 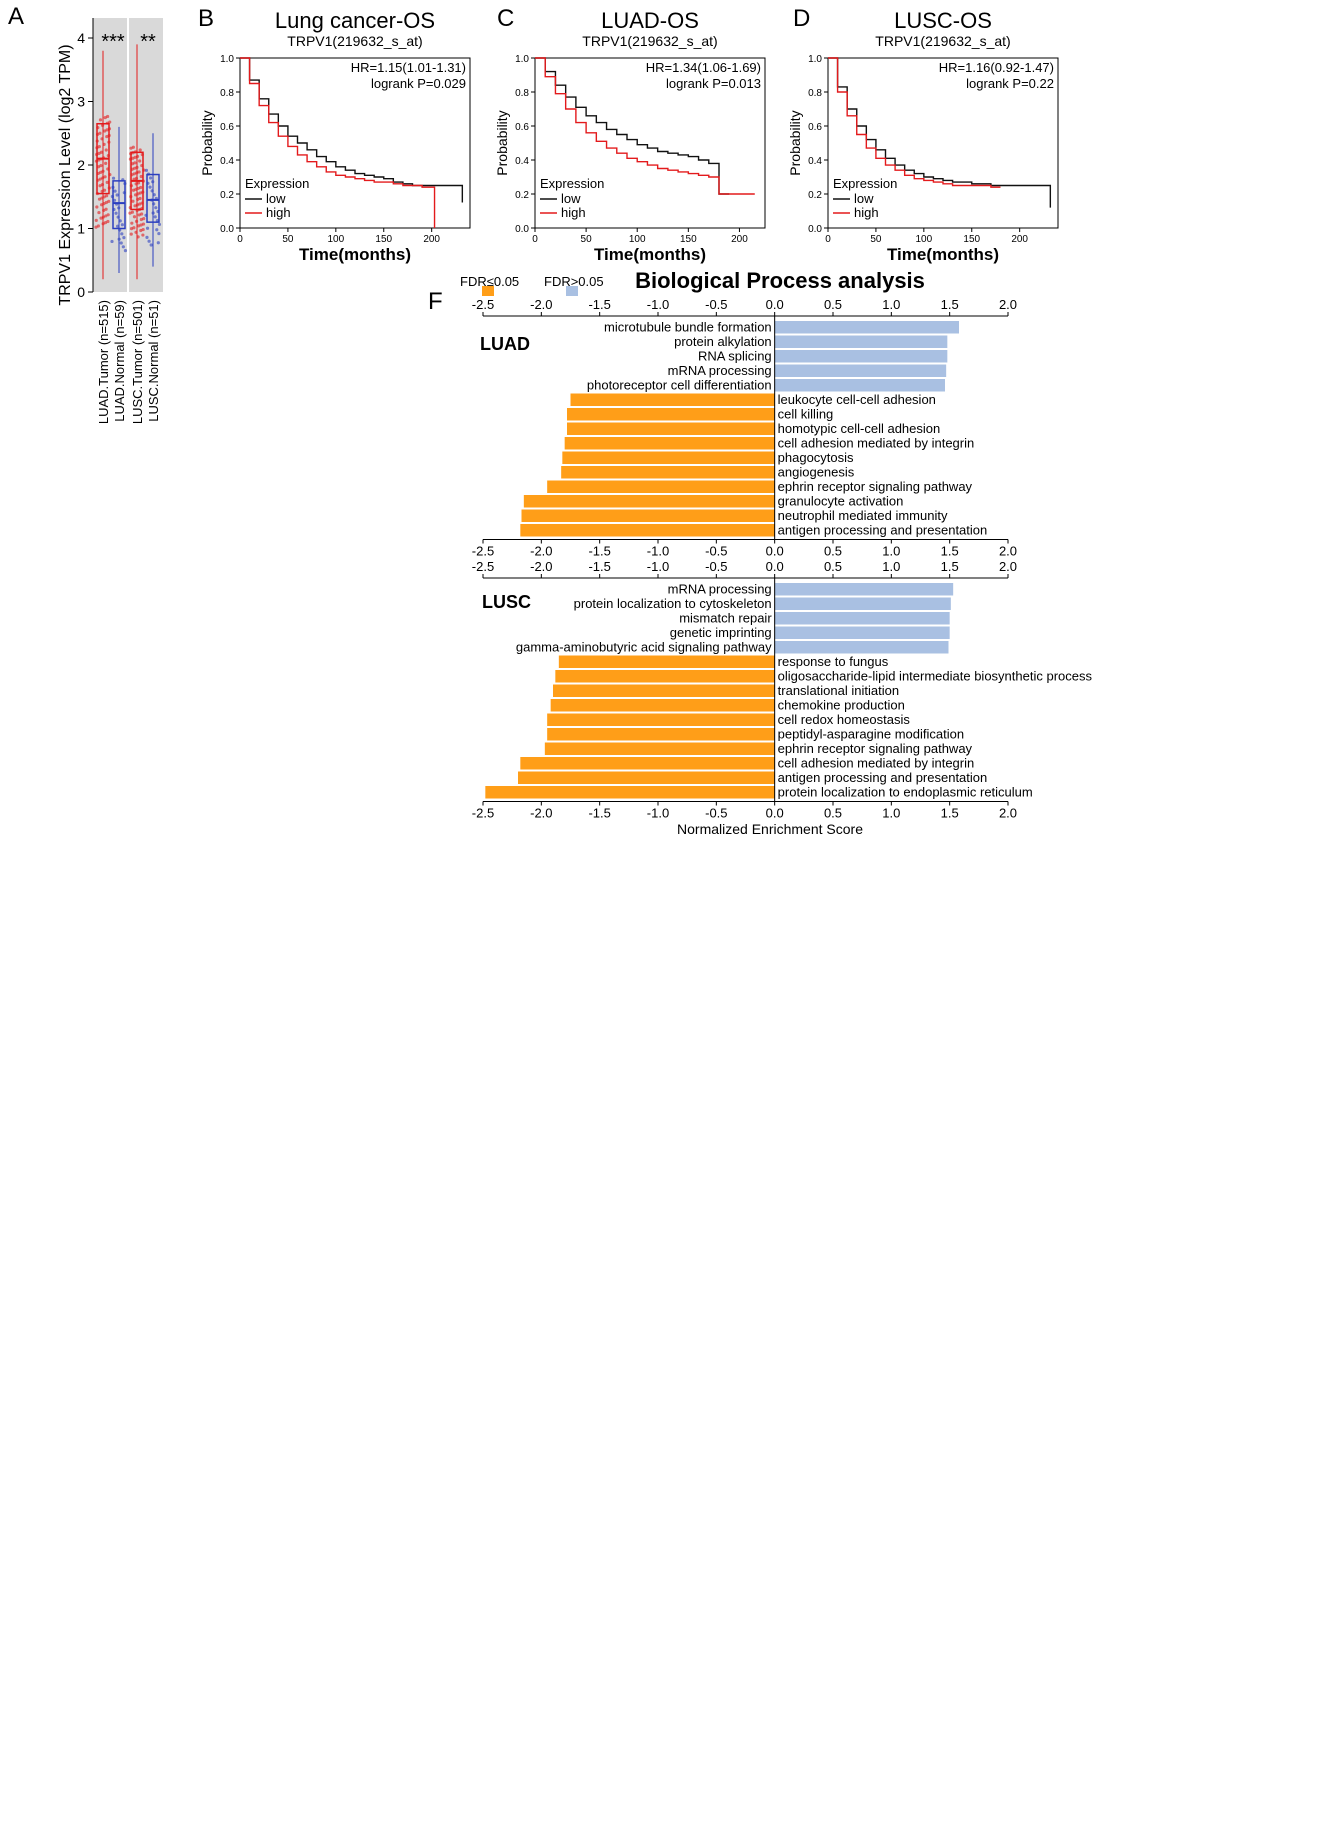 What do you see at coordinates (923, 239) in the screenshot?
I see `x-tick-label: 100` at bounding box center [923, 239].